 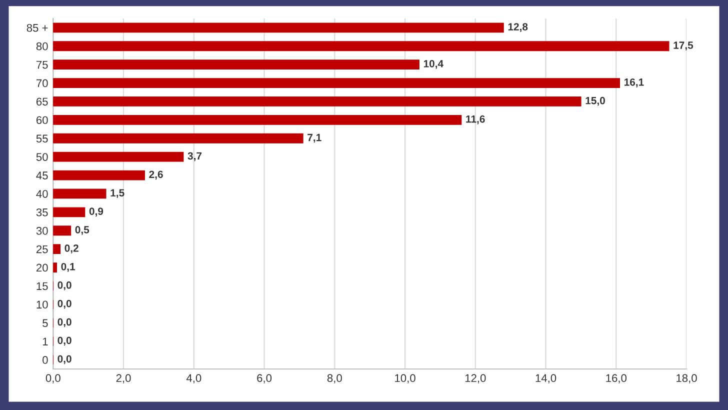 I want to click on data-label: 1,5, so click(x=117, y=193).